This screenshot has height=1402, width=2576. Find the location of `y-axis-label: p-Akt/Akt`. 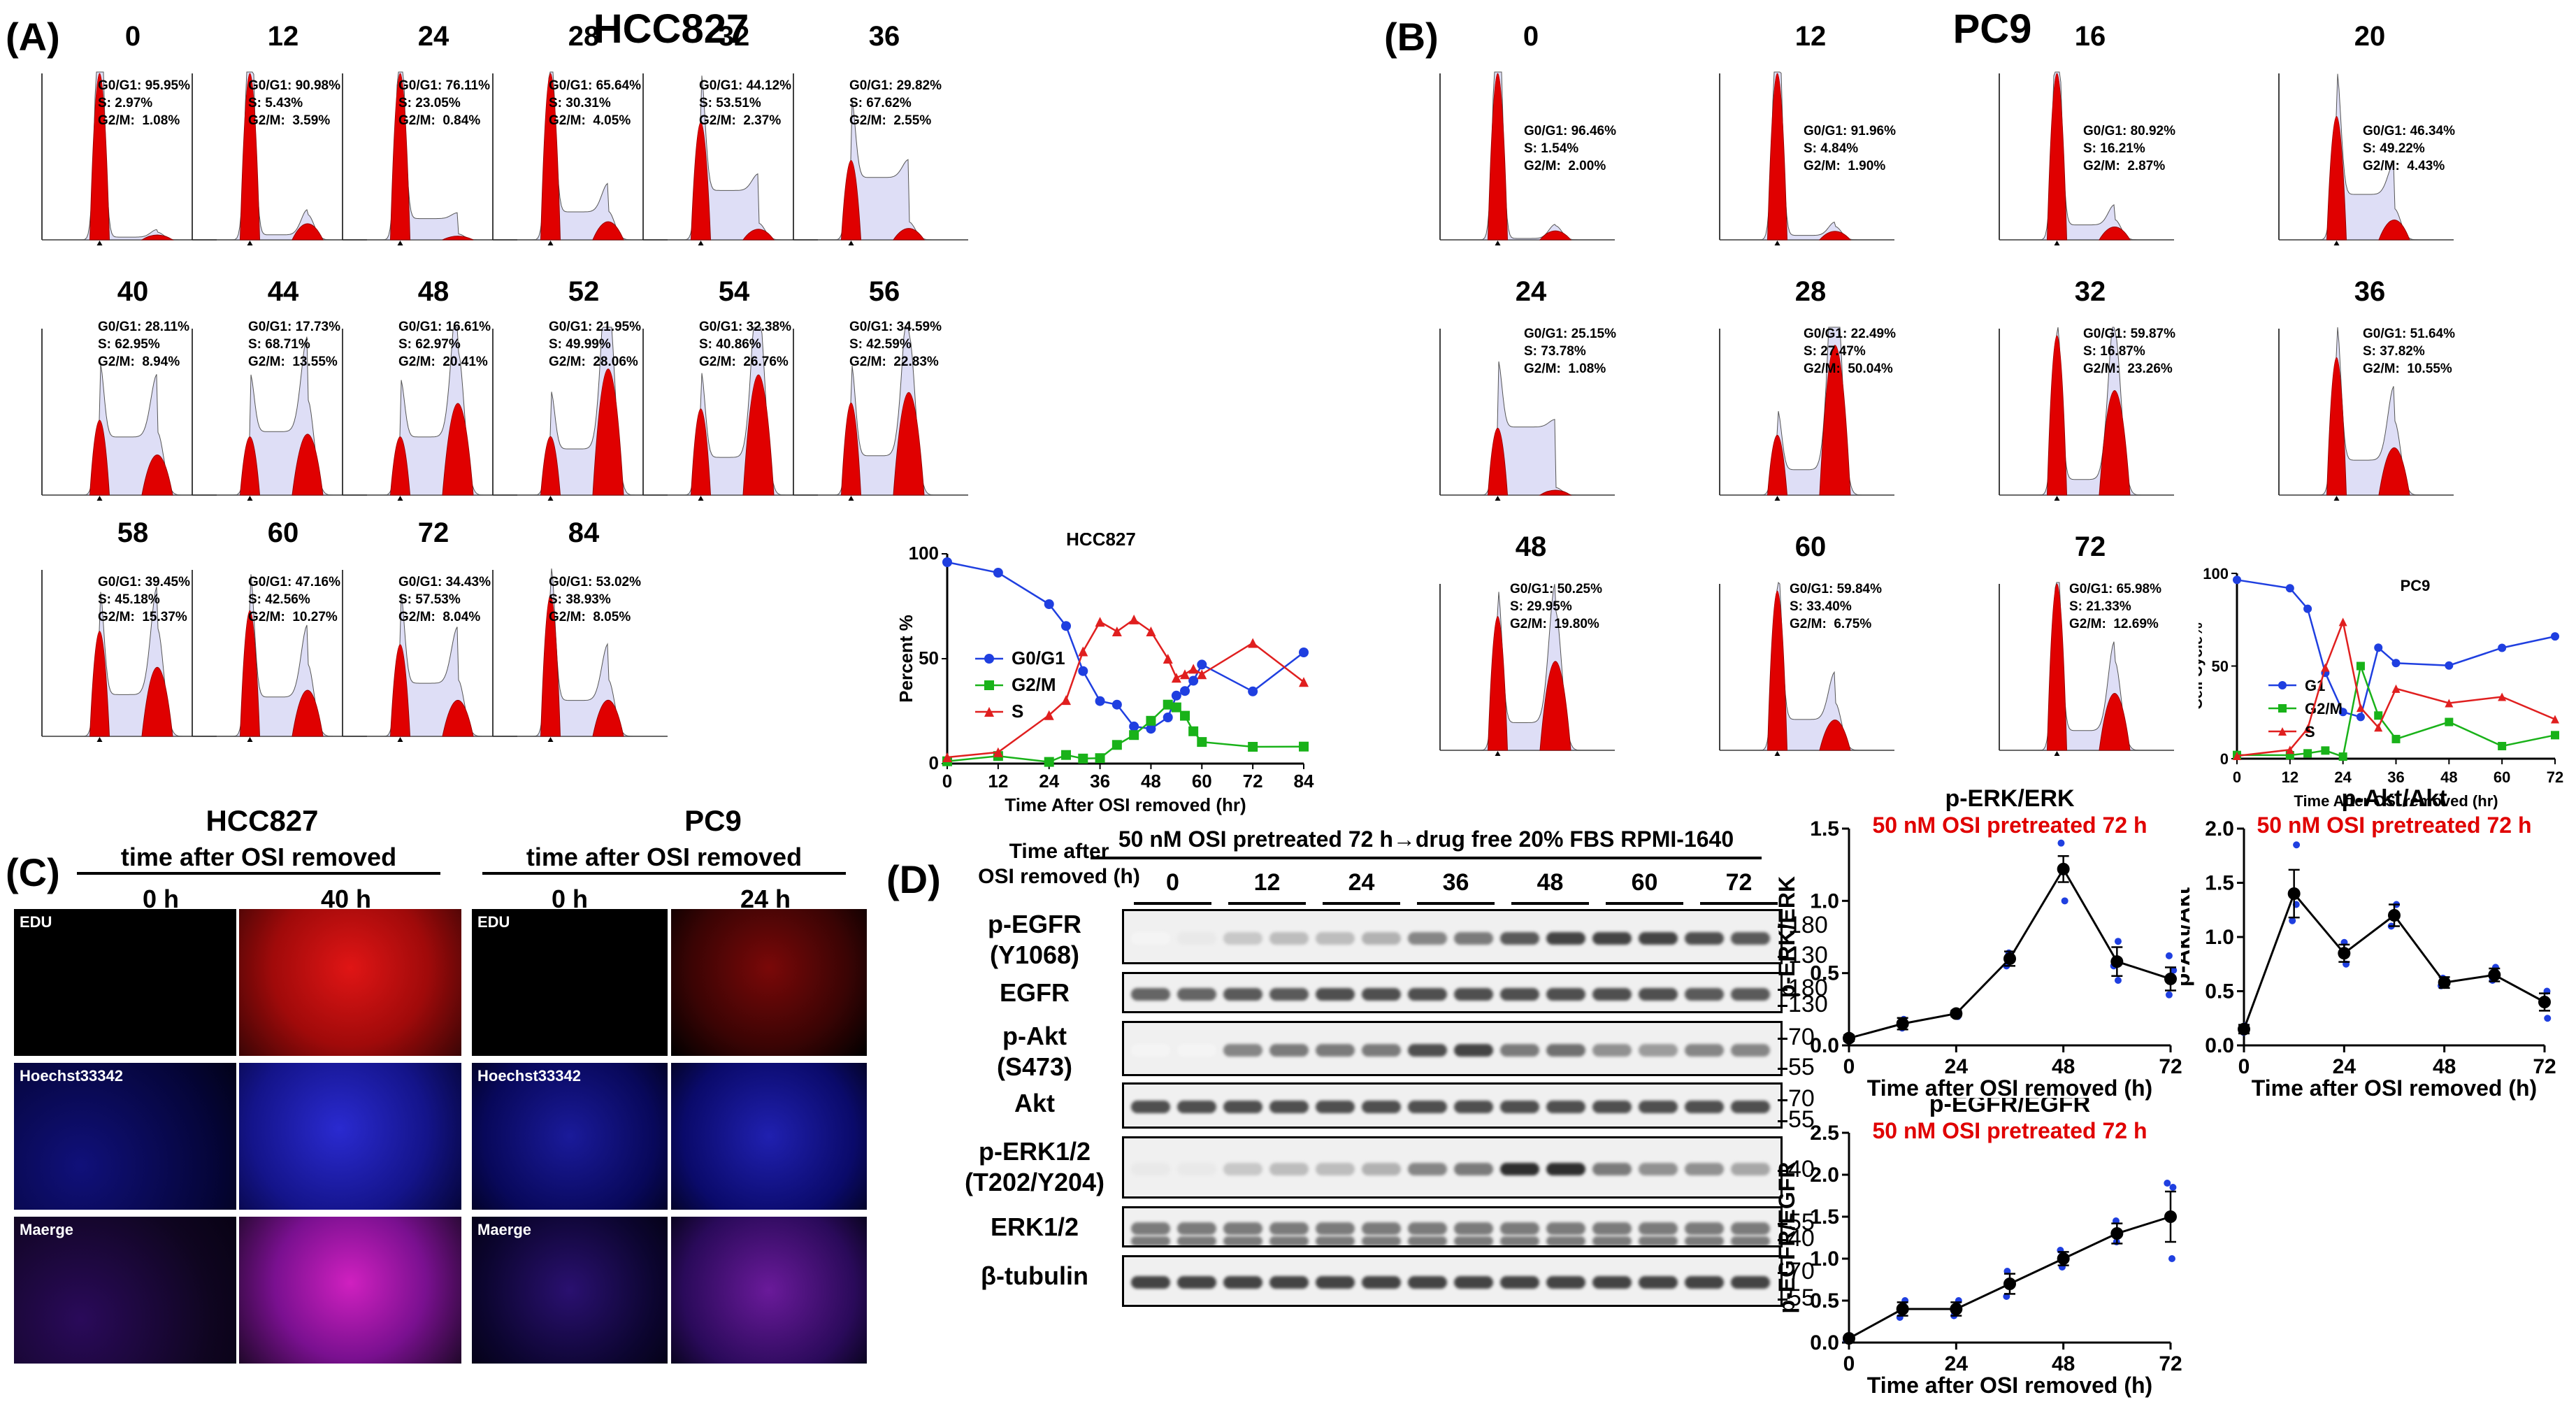

y-axis-label: p-Akt/Akt is located at coordinates (2187, 937).